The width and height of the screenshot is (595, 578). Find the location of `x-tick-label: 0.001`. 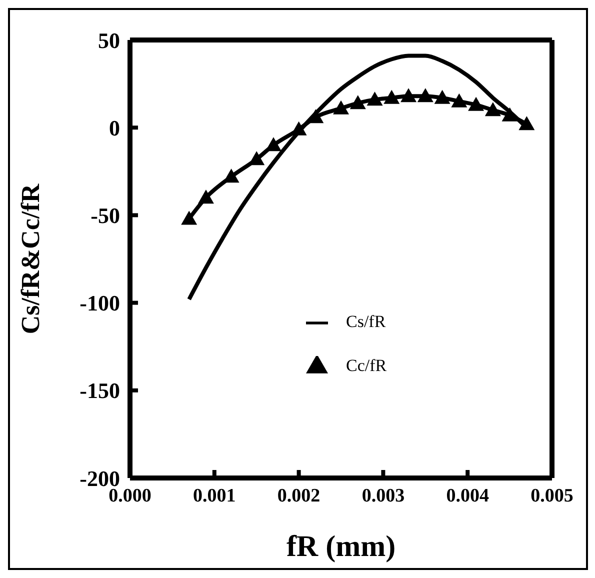

x-tick-label: 0.001 is located at coordinates (214, 495).